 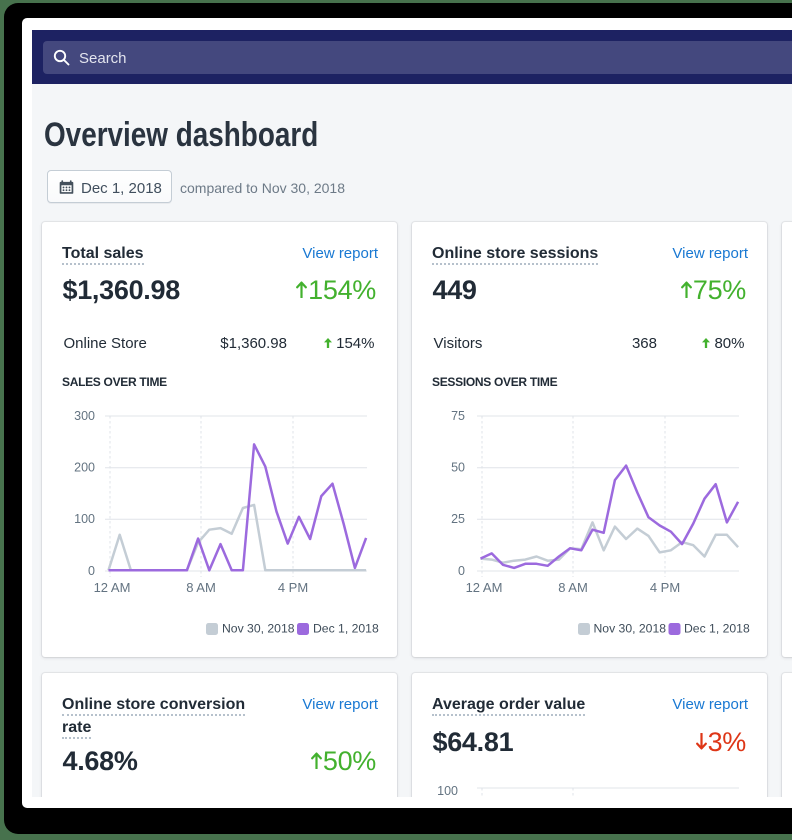 What do you see at coordinates (84, 416) in the screenshot?
I see `svg-text: 300` at bounding box center [84, 416].